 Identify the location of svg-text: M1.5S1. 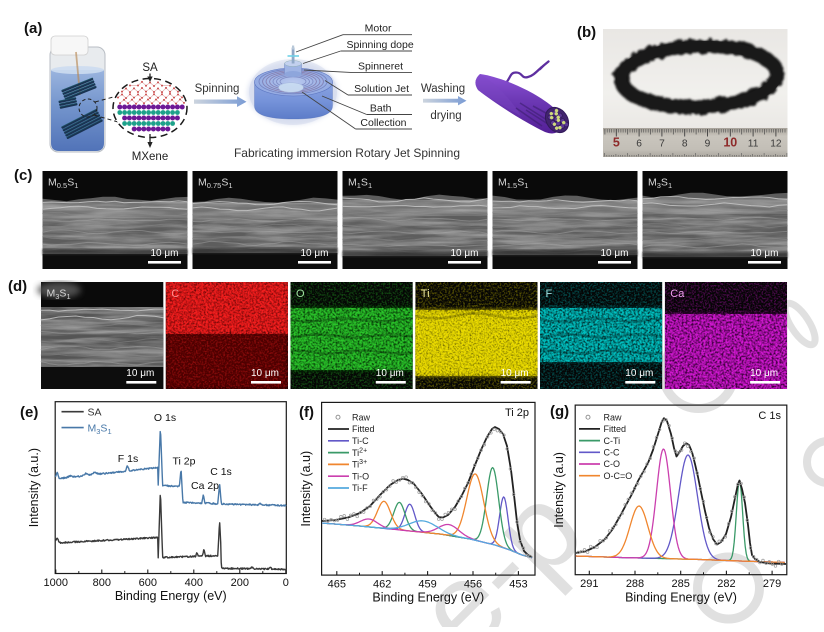
(513, 184).